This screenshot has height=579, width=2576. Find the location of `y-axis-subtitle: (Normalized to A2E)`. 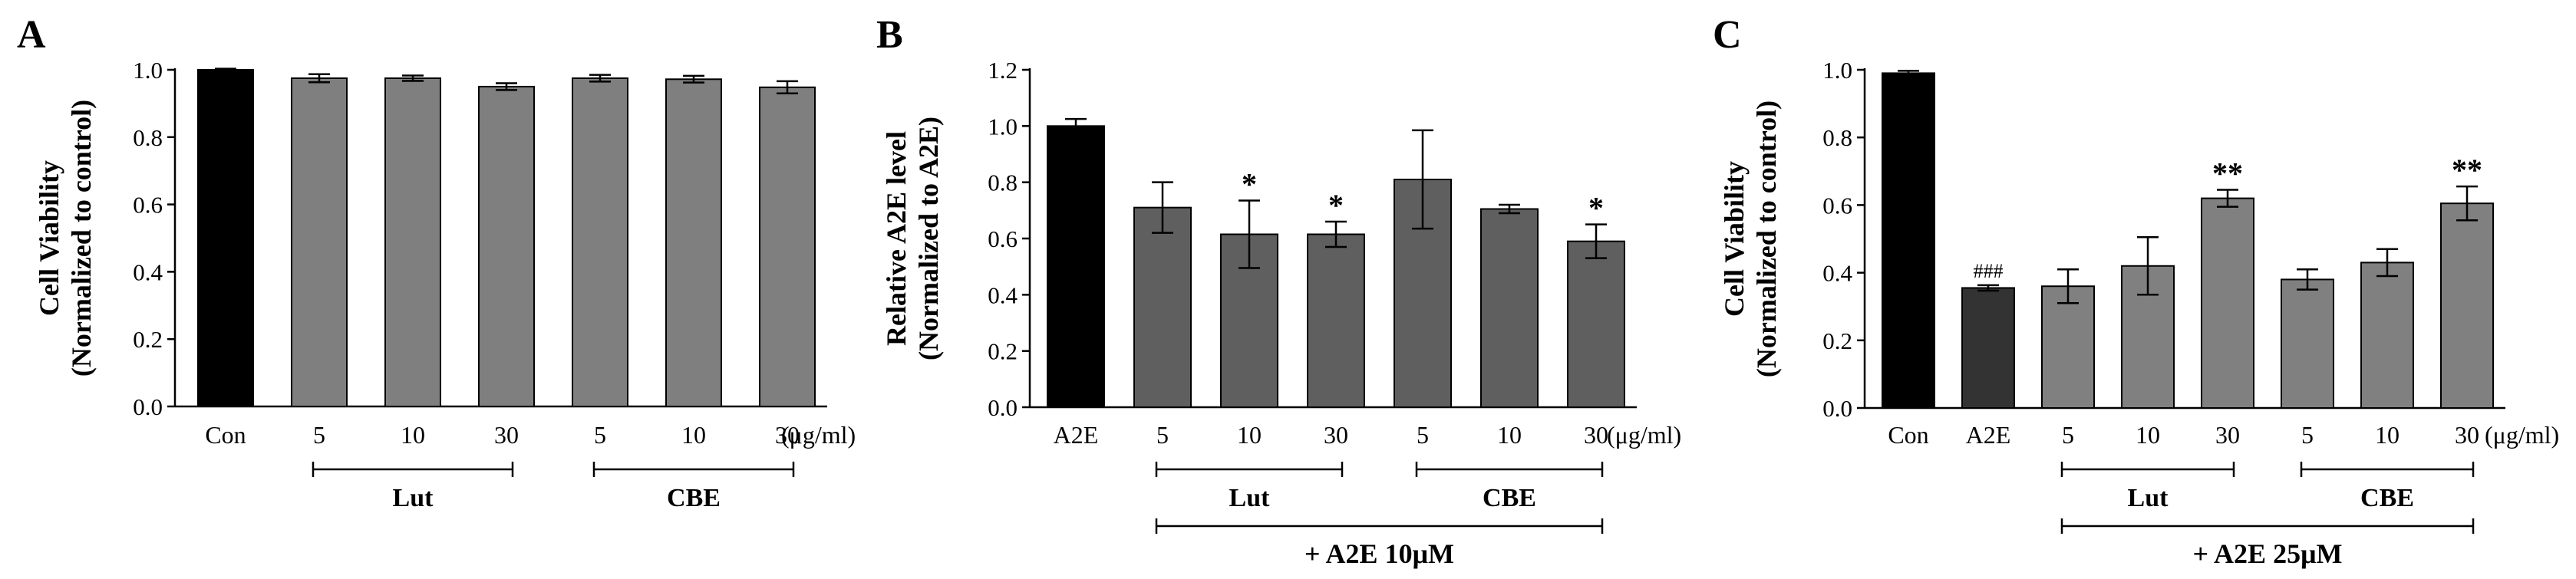

y-axis-subtitle: (Normalized to A2E) is located at coordinates (929, 238).